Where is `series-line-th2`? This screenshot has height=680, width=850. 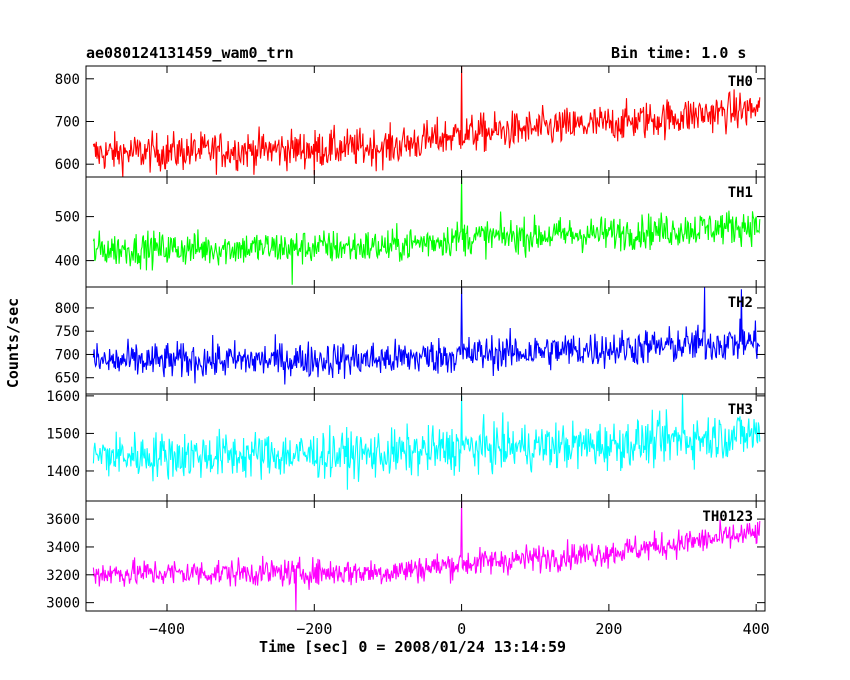 series-line-th2 is located at coordinates (426, 336).